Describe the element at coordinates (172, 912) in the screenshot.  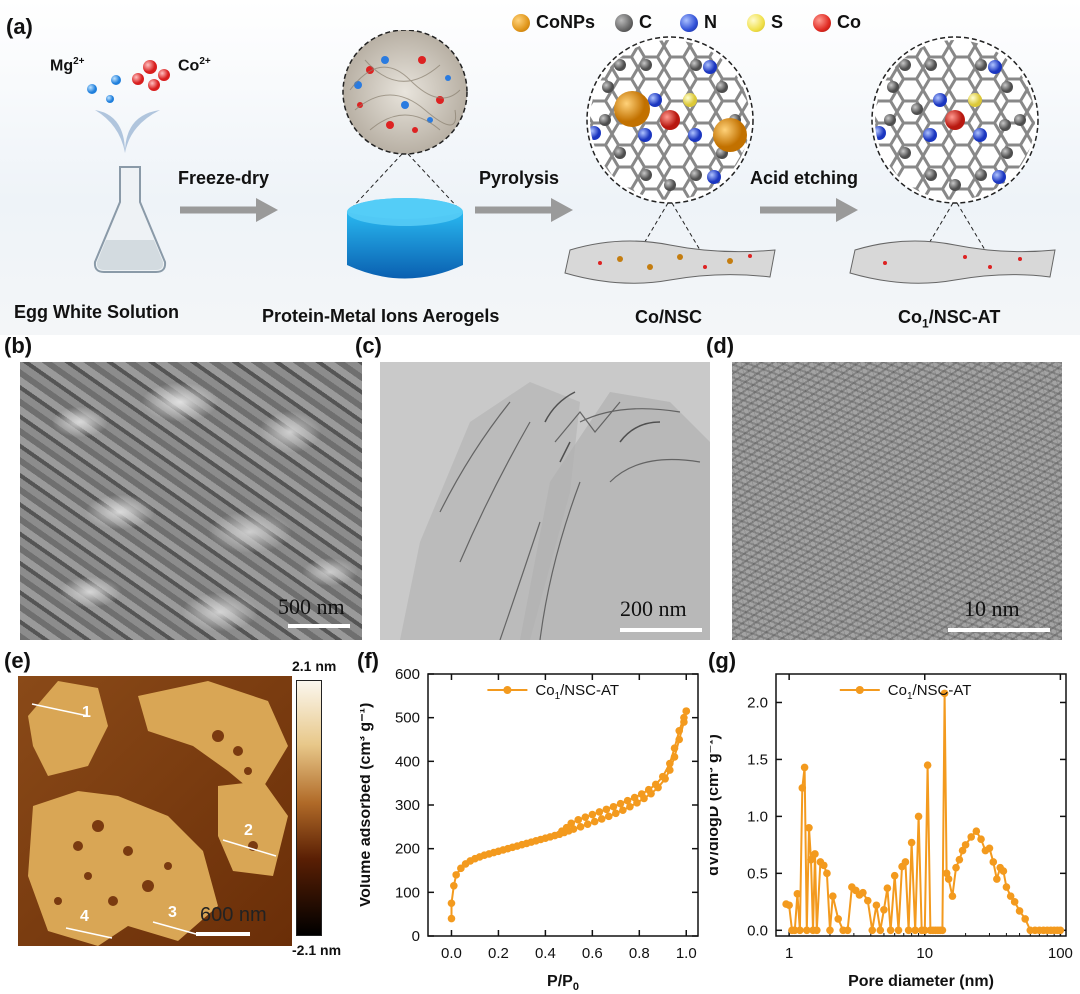
I see `afm-line-label-3: 3` at that location.